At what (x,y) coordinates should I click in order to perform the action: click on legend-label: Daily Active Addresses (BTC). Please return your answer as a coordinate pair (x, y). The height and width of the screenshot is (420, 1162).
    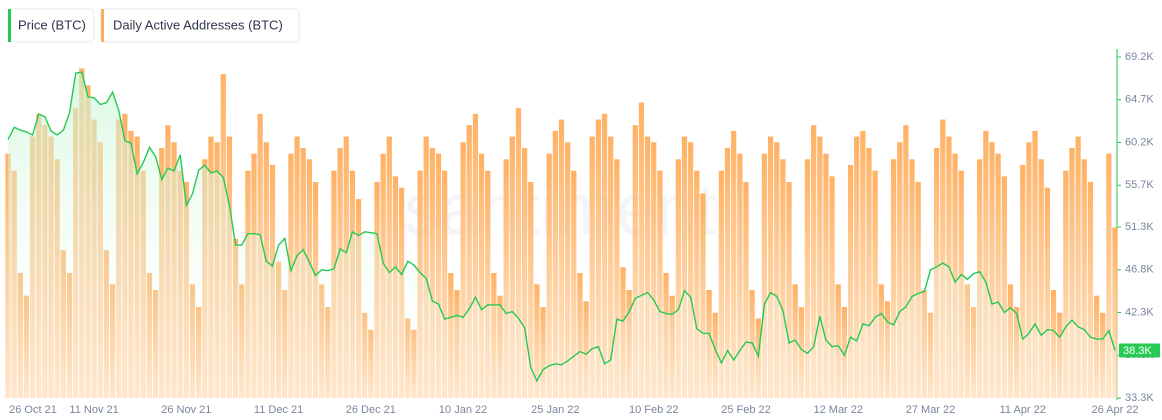
    Looking at the image, I should click on (198, 24).